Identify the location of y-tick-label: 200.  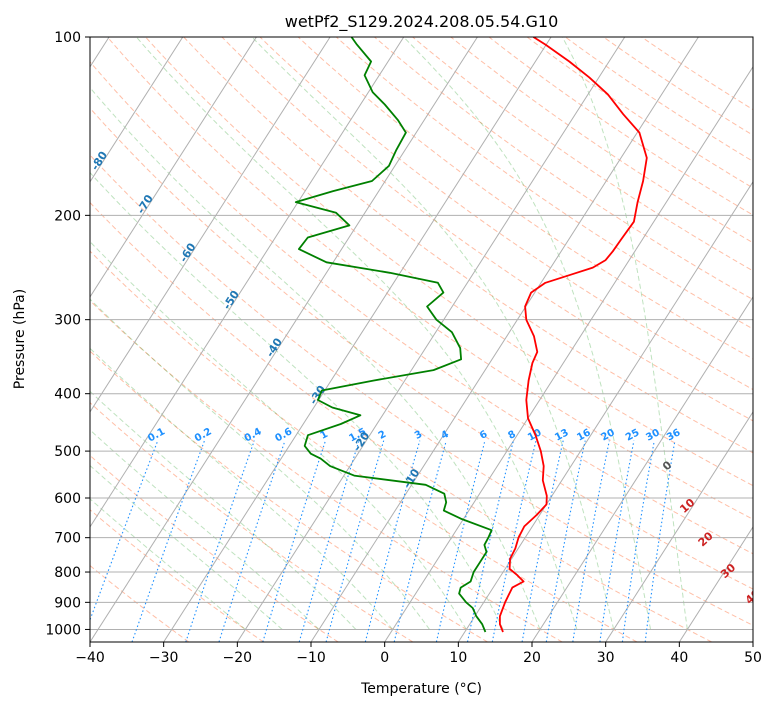
(67, 216).